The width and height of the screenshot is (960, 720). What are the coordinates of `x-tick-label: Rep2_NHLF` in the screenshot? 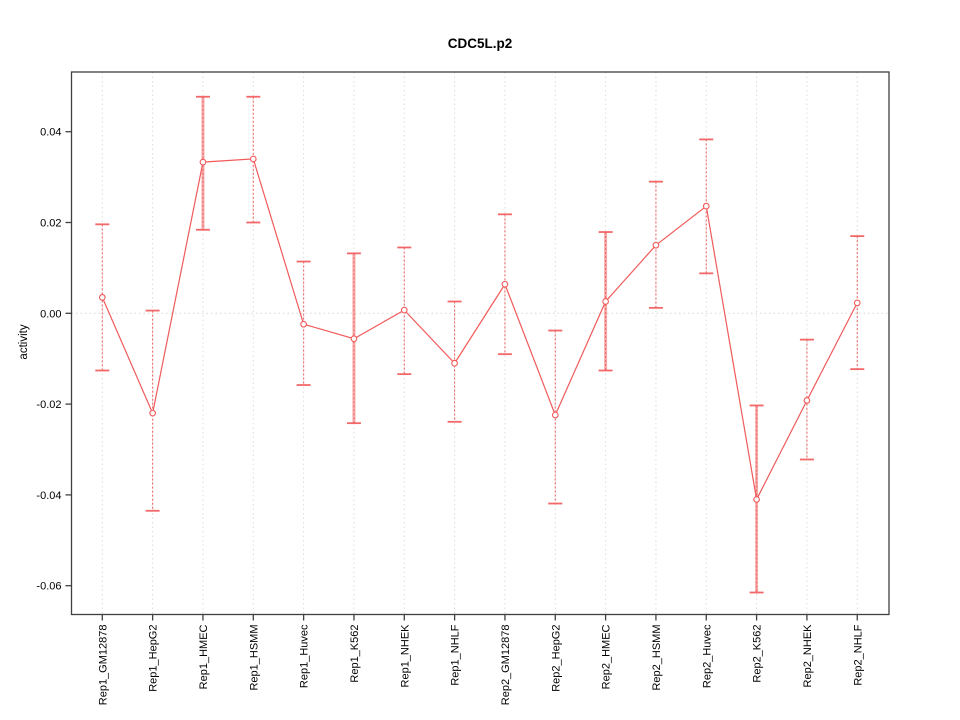 It's located at (858, 654).